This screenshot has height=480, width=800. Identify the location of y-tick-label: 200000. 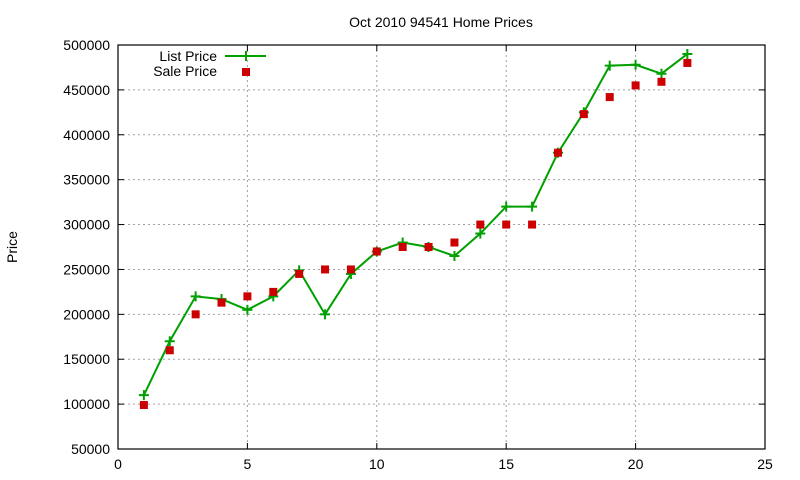
(86, 314).